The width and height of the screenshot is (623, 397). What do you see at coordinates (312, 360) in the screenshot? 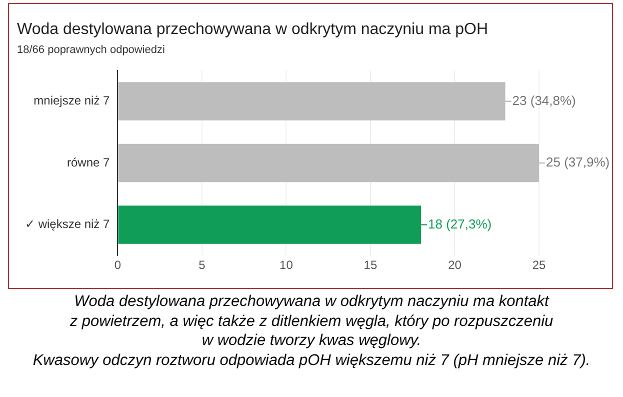
I see `text: Kwasowy odczyn roztworu odpowiada pOH większemu niż 7 (pH mniejsze niż 7).` at bounding box center [312, 360].